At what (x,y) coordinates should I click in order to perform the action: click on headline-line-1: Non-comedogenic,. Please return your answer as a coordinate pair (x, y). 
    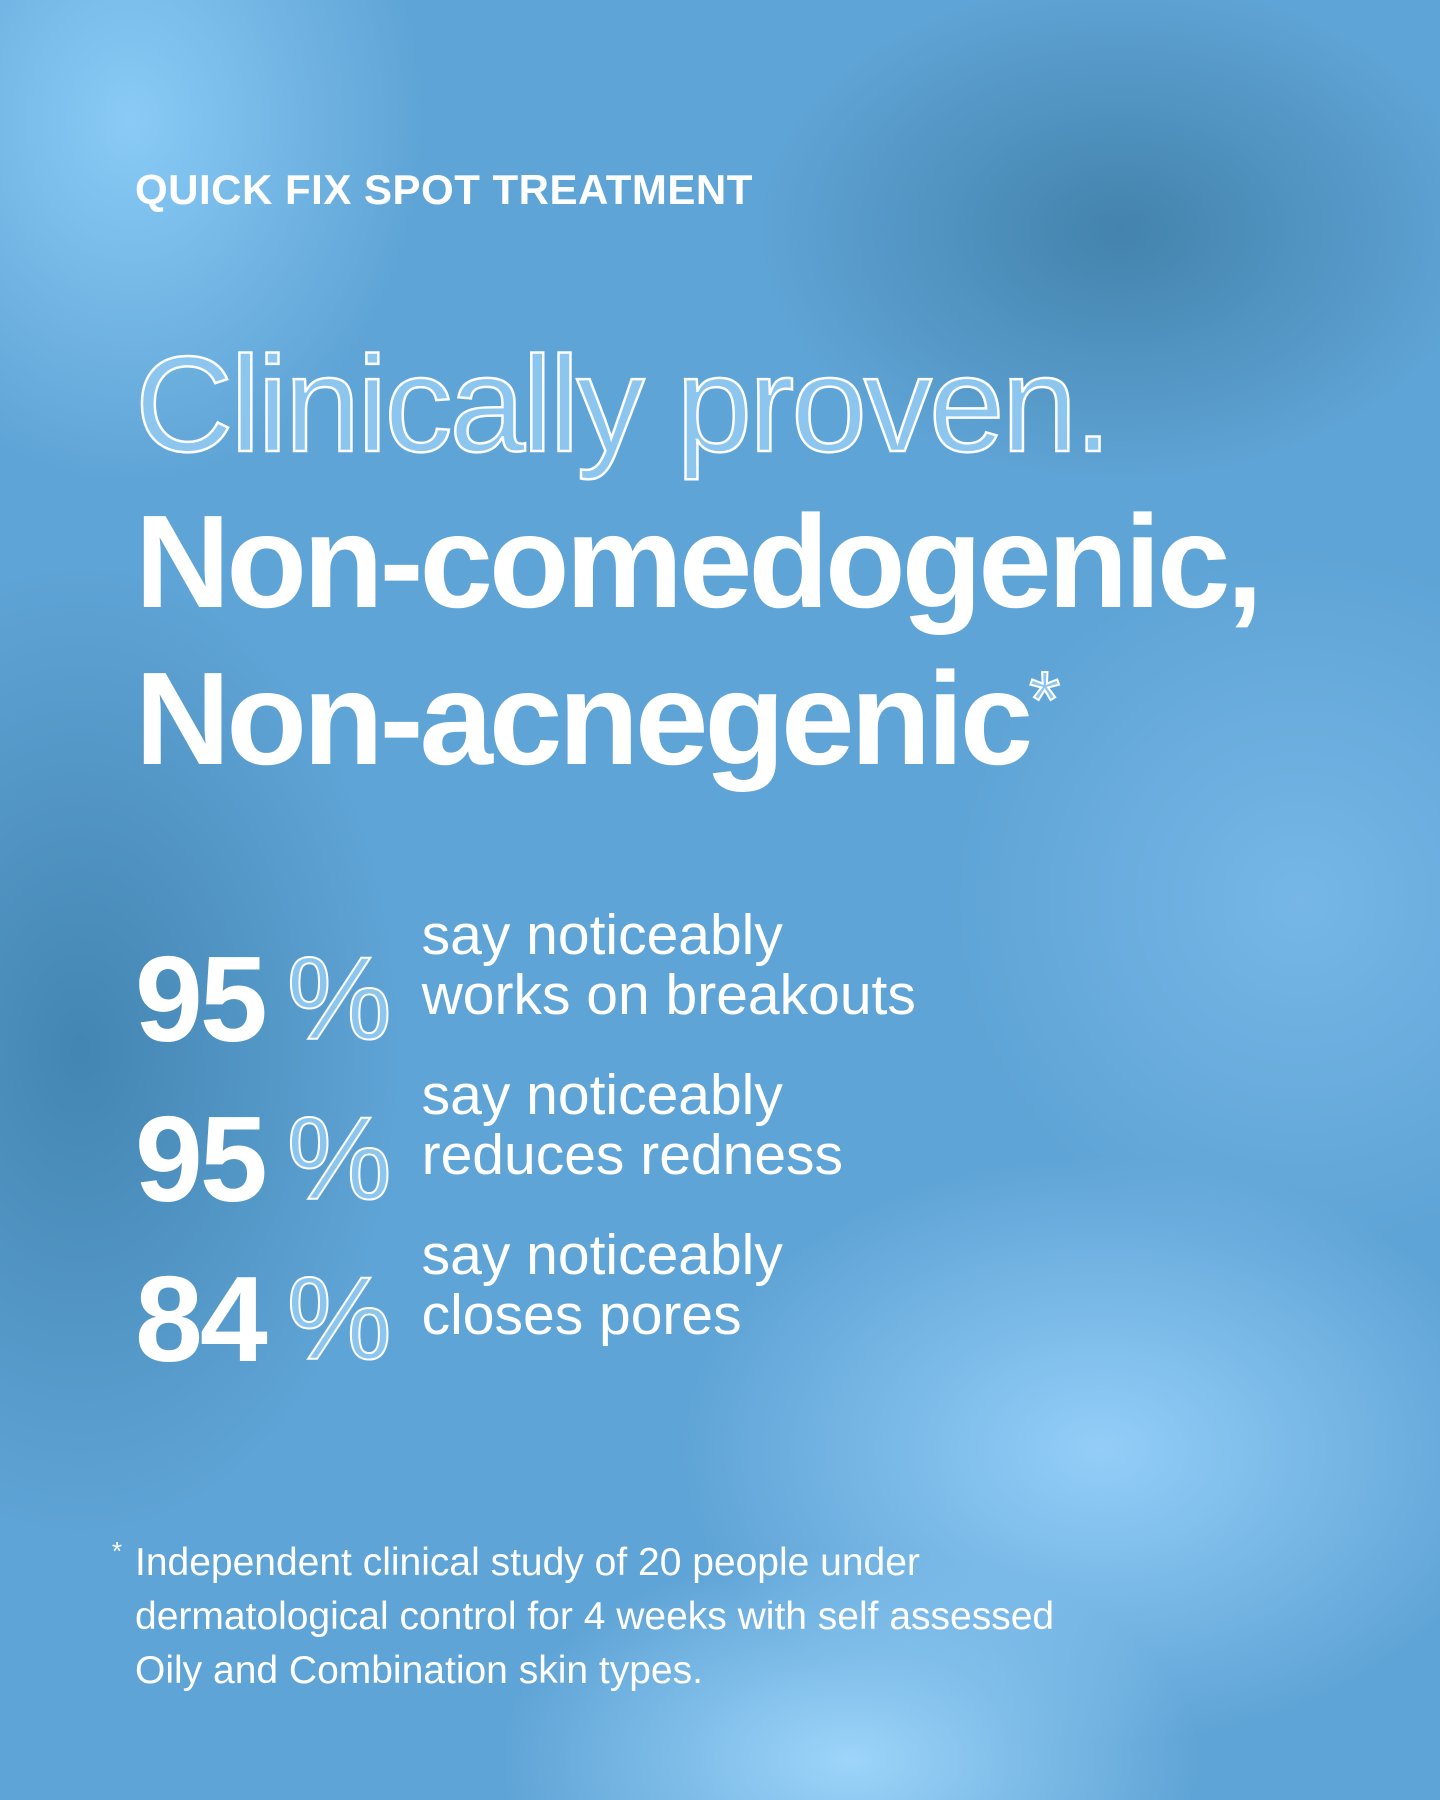
    Looking at the image, I should click on (699, 561).